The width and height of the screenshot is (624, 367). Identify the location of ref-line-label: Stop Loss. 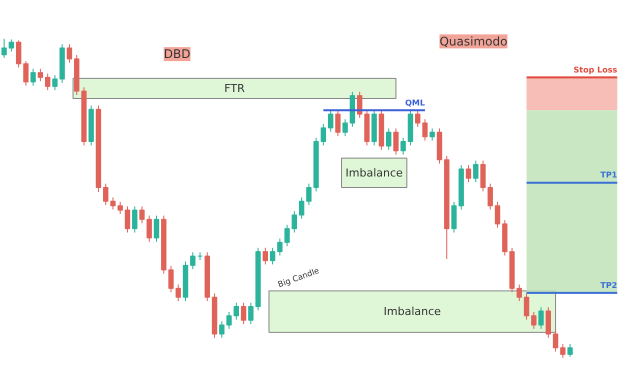
(596, 69).